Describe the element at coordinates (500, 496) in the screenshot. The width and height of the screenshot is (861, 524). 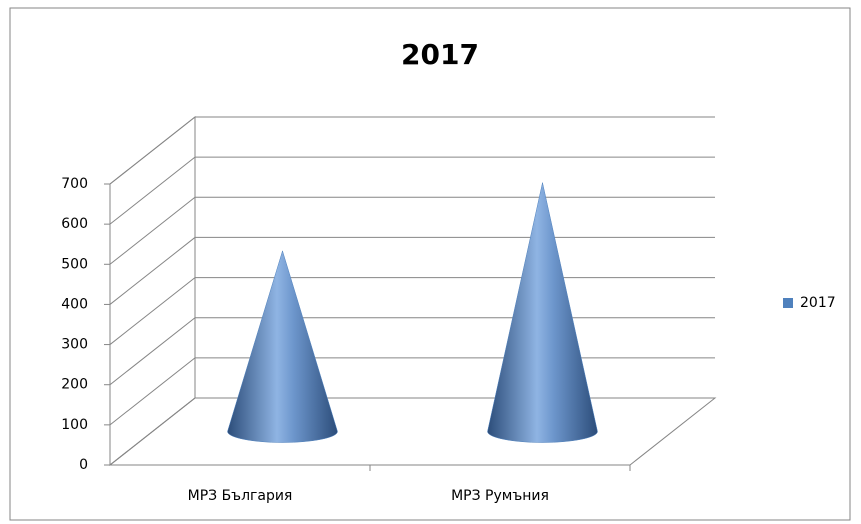
I see `x-tick-label: МРЗ Румъния` at that location.